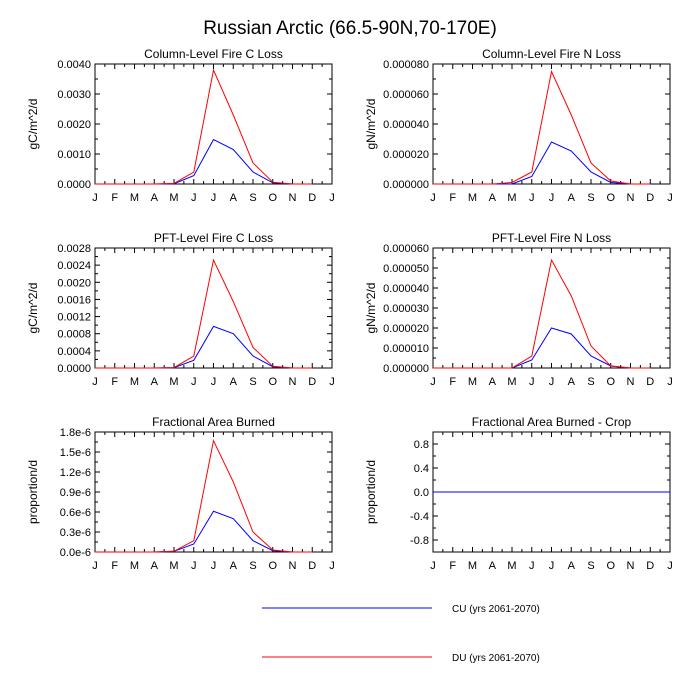 Image resolution: width=700 pixels, height=700 pixels. Describe the element at coordinates (213, 238) in the screenshot. I see `panel-title: PFT-Level Fire C Loss` at that location.